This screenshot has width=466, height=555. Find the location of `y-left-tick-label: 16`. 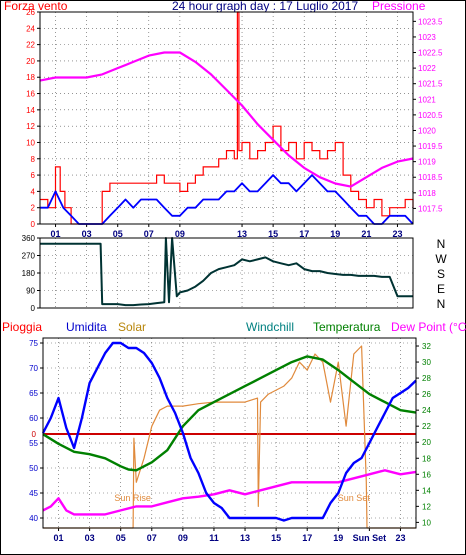

y-left-tick-label: 16 is located at coordinates (30, 94).